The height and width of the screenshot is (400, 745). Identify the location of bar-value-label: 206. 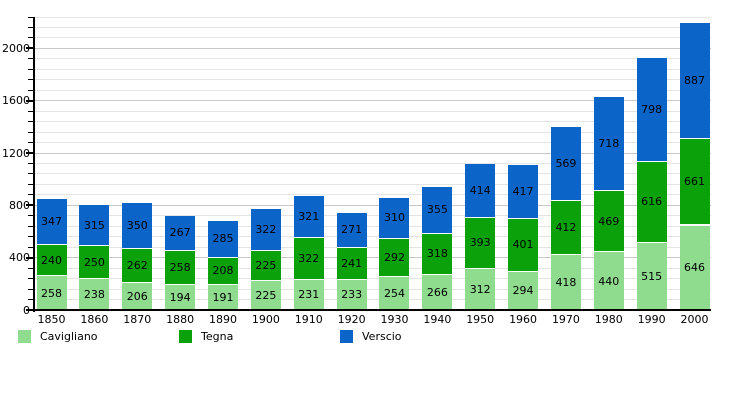
(137, 297).